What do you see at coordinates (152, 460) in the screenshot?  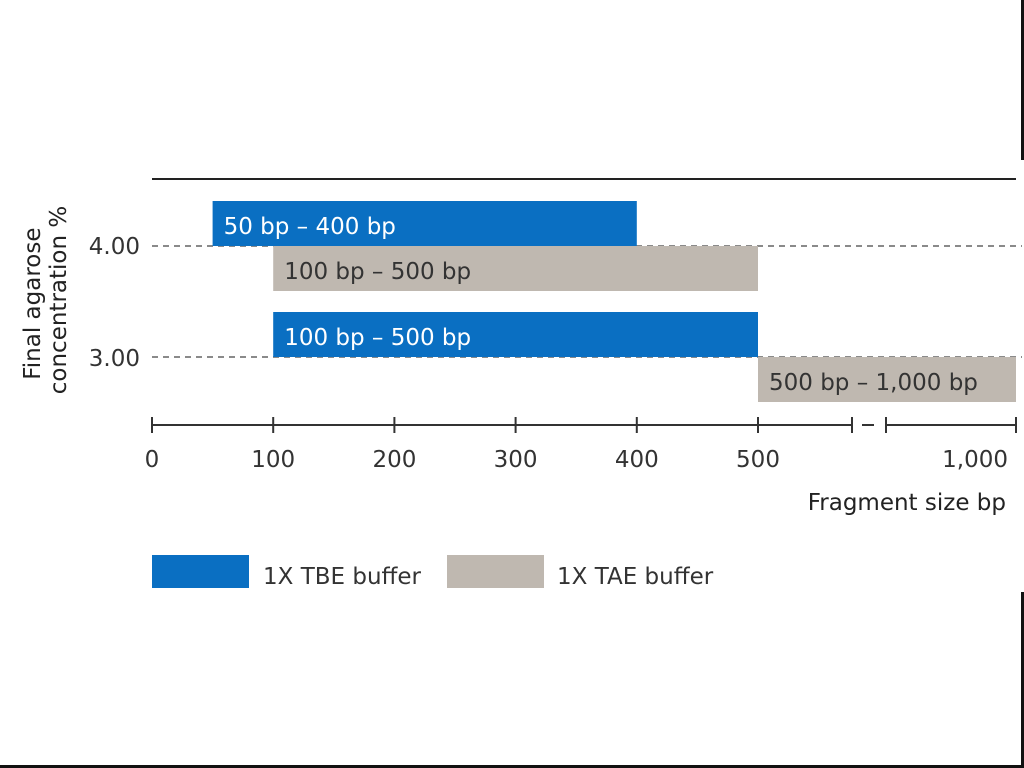 I see `x-tick-label: 0` at bounding box center [152, 460].